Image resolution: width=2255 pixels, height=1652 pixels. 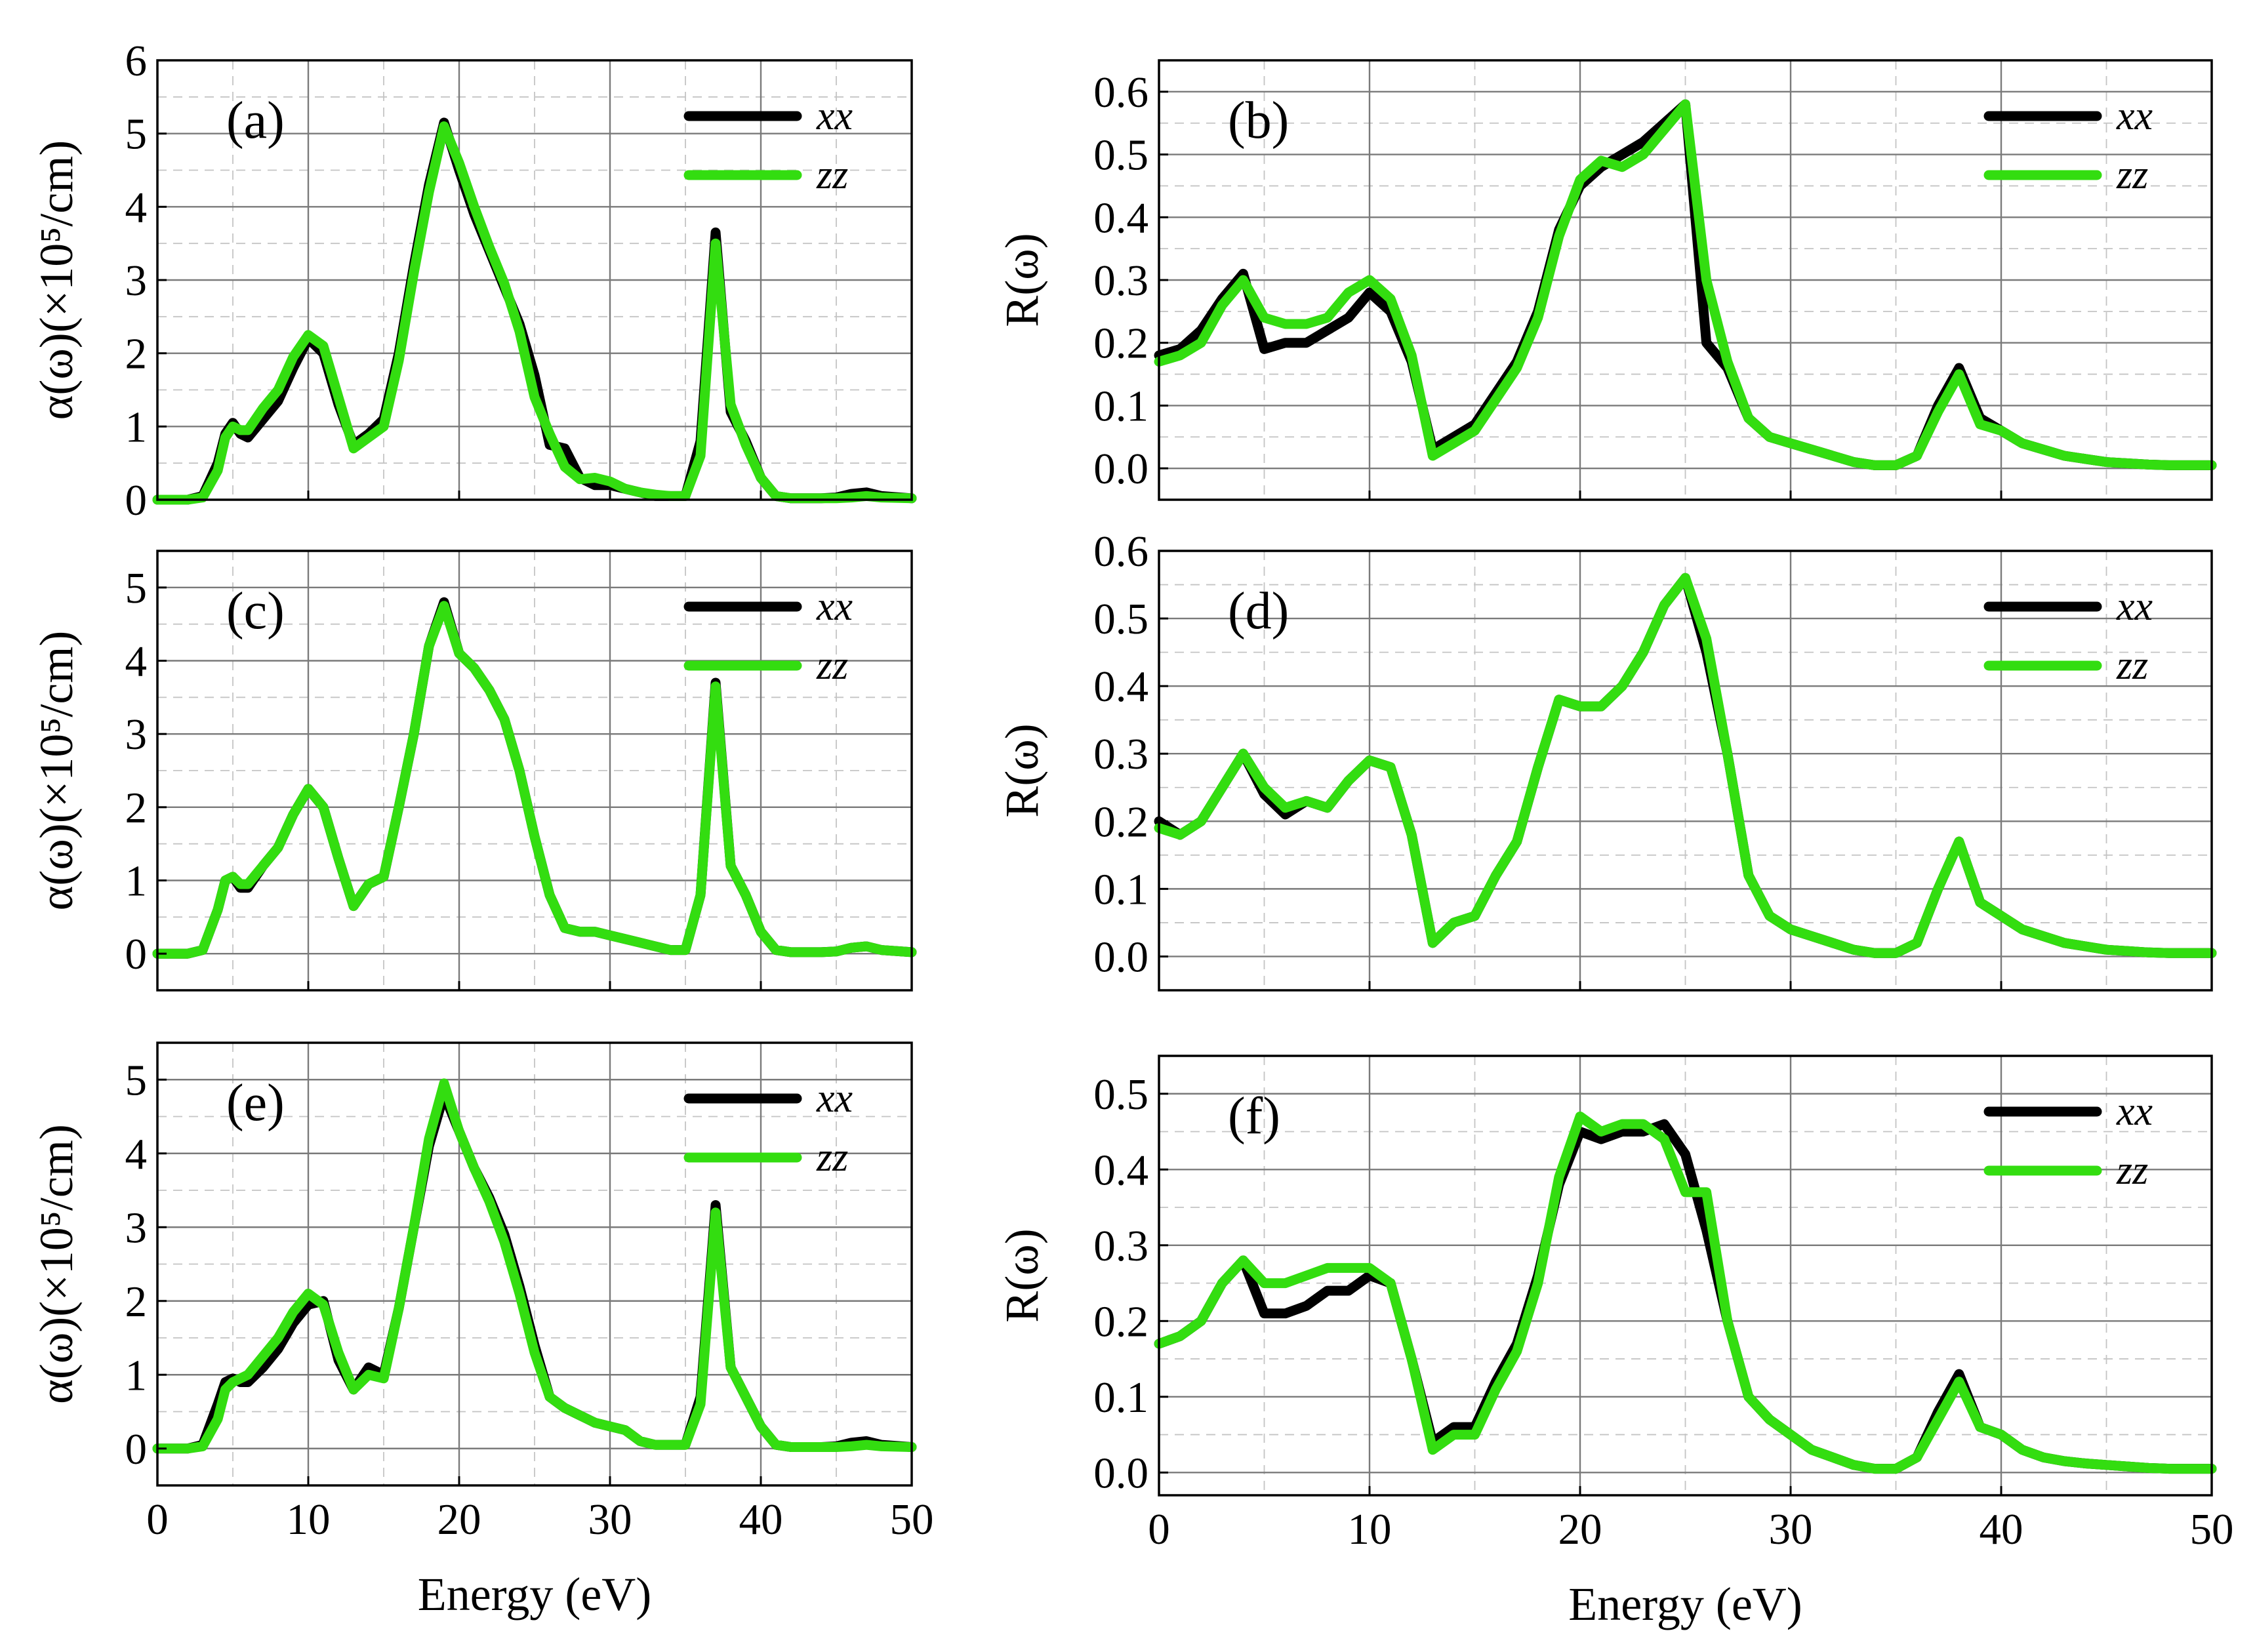 What do you see at coordinates (1258, 121) in the screenshot?
I see `panel-label: (b)` at bounding box center [1258, 121].